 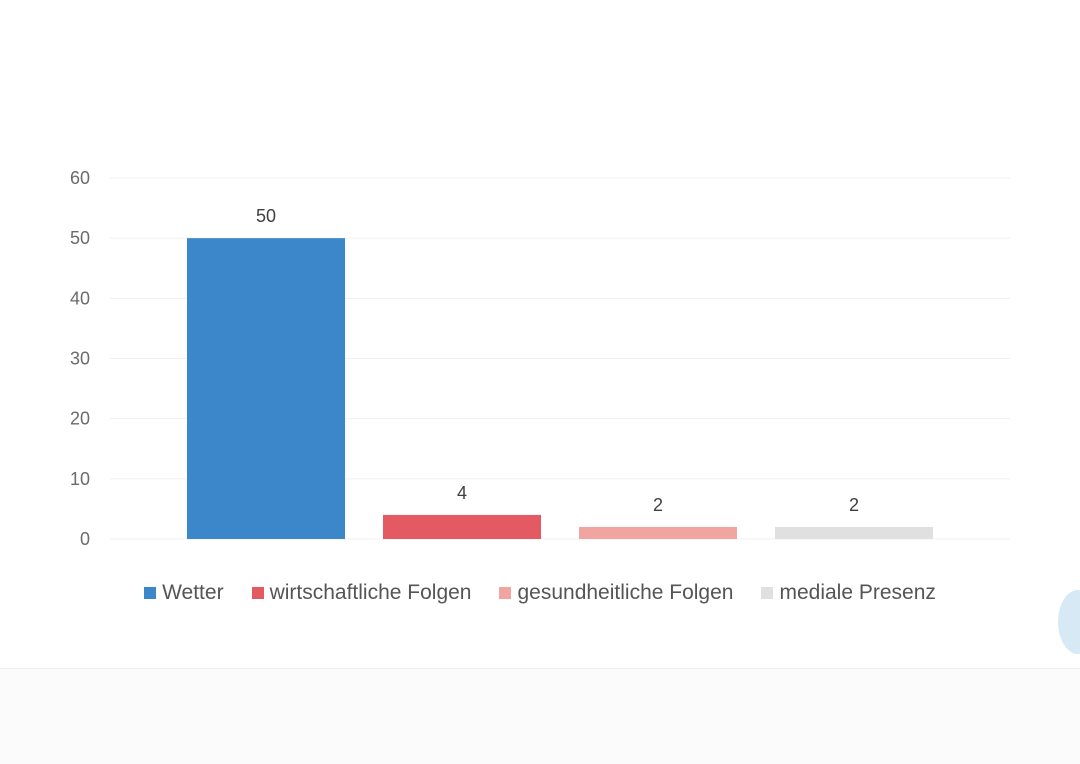 I want to click on legend-item-mediale-presenz: mediale Presenz, so click(x=848, y=593).